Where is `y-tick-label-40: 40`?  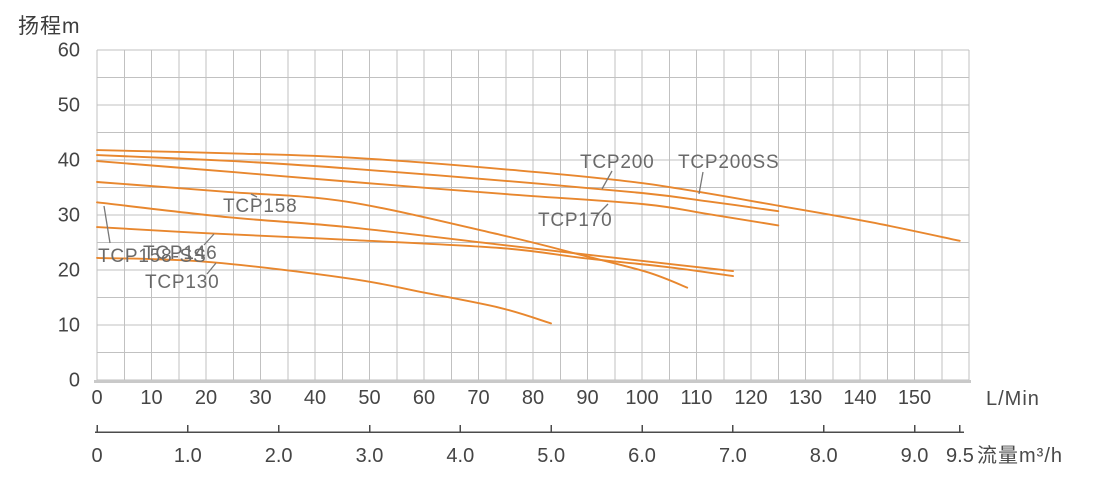
y-tick-label-40: 40 is located at coordinates (69, 161).